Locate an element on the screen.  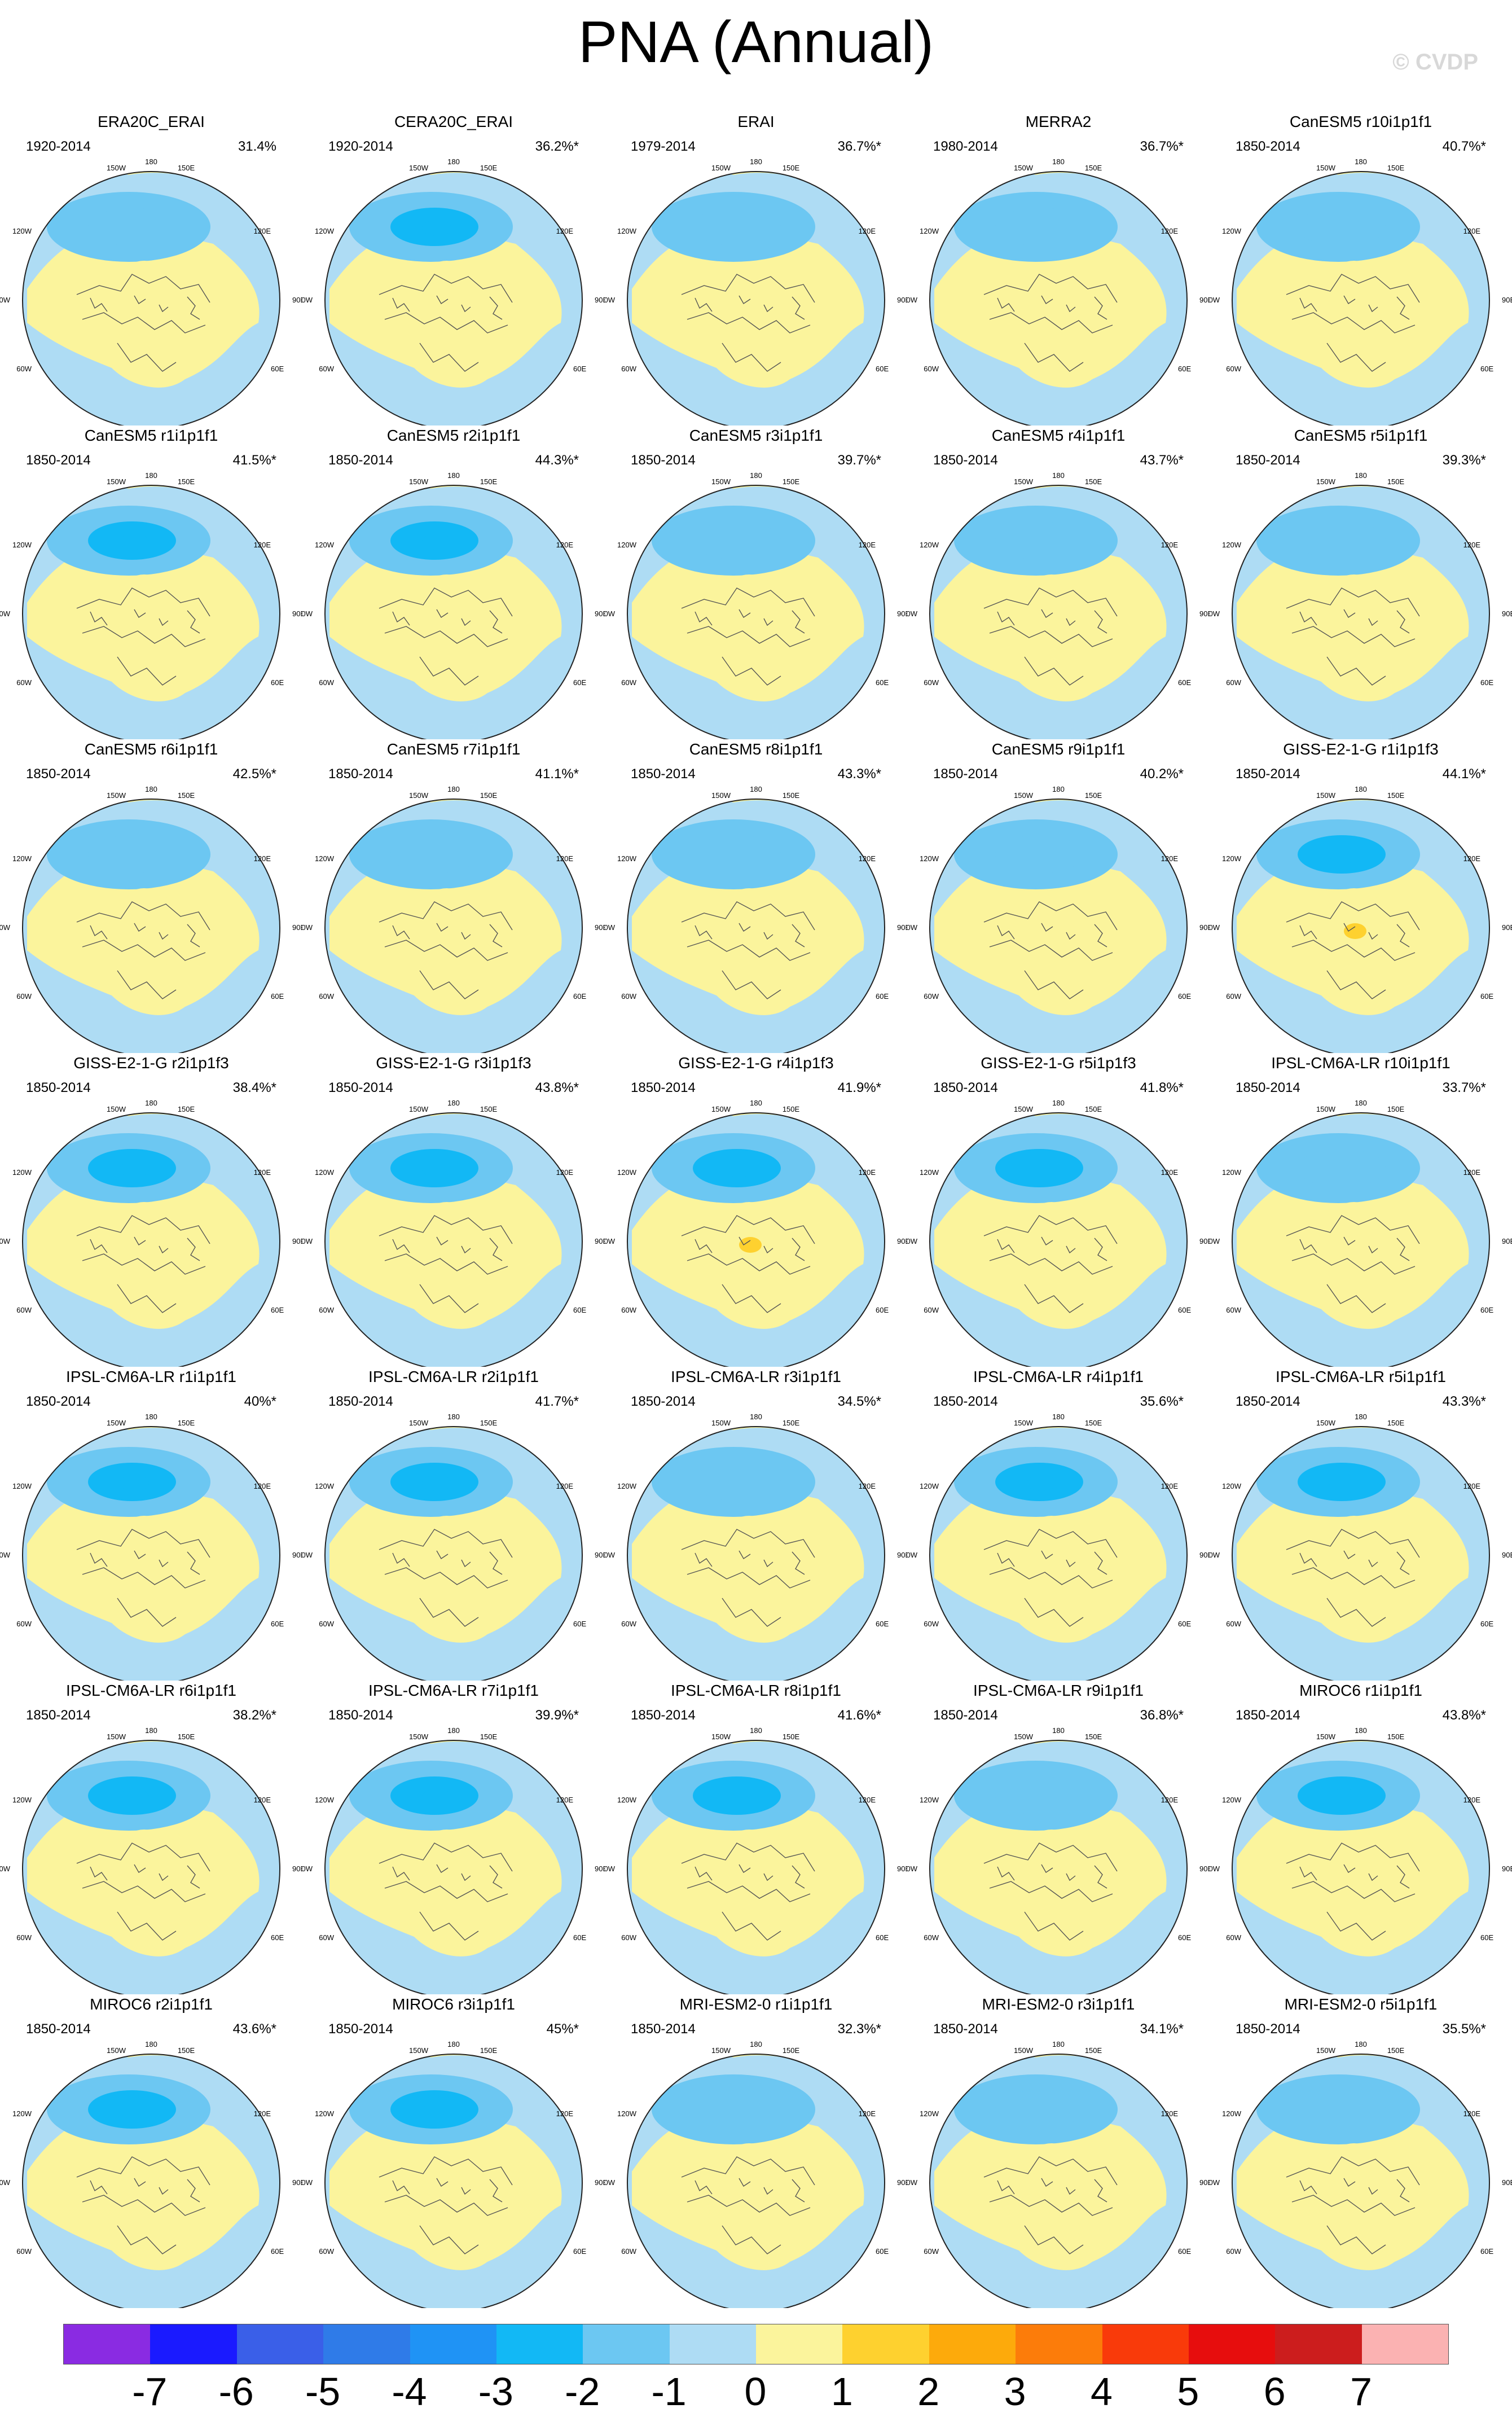
colorbar-tick-label: 4 is located at coordinates (1102, 2392).